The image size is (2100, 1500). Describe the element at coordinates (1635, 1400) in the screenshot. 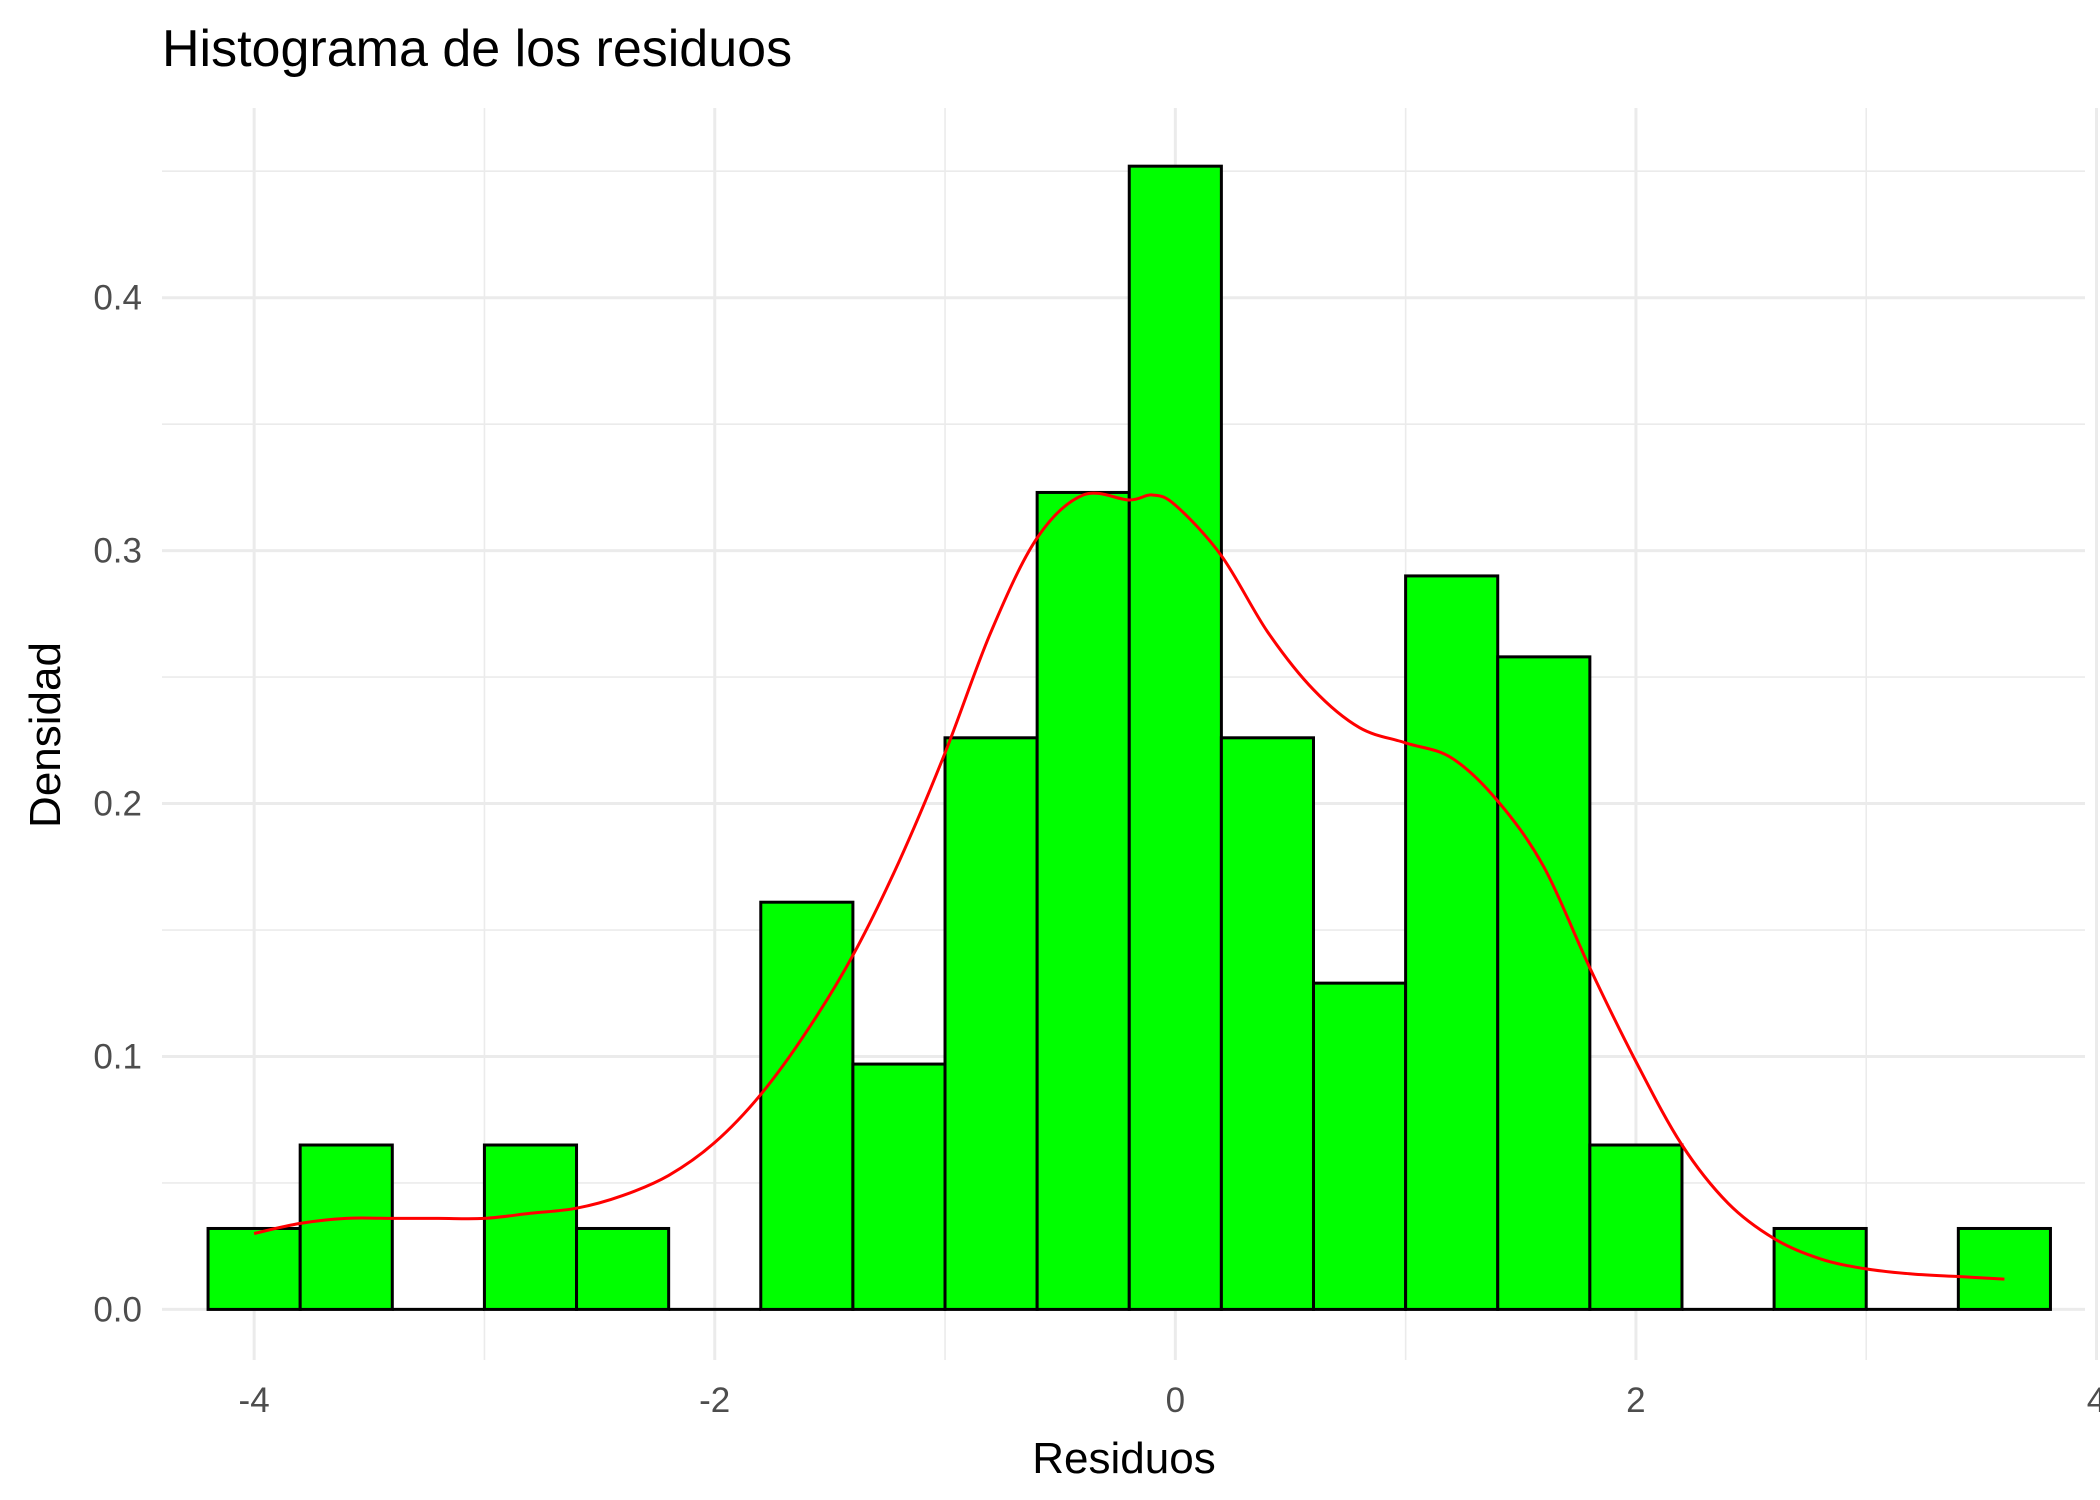

I see `x-tick-label: 2` at that location.